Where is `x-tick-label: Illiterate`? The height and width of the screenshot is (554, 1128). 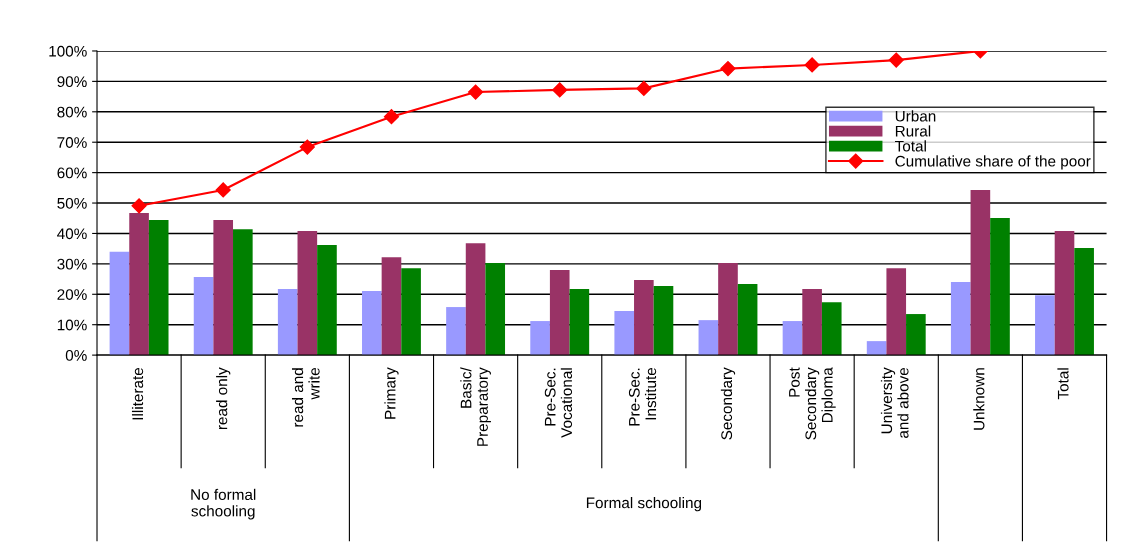
x-tick-label: Illiterate is located at coordinates (137, 393).